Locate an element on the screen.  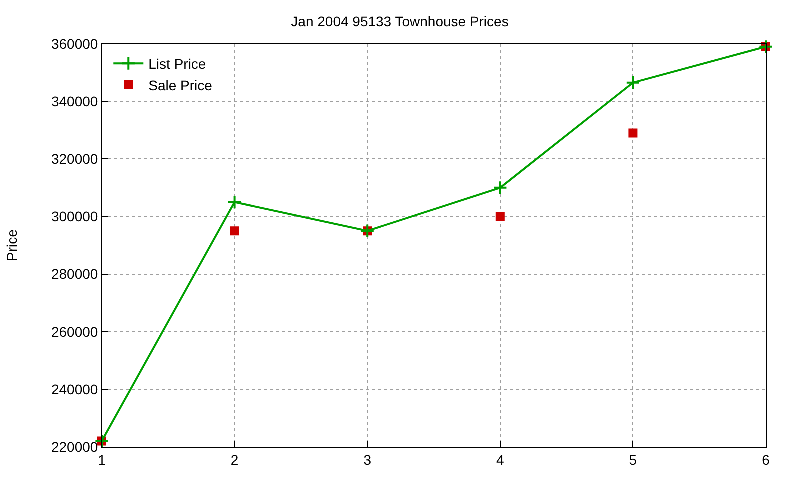
y-tick-label: 360000 is located at coordinates (74, 44).